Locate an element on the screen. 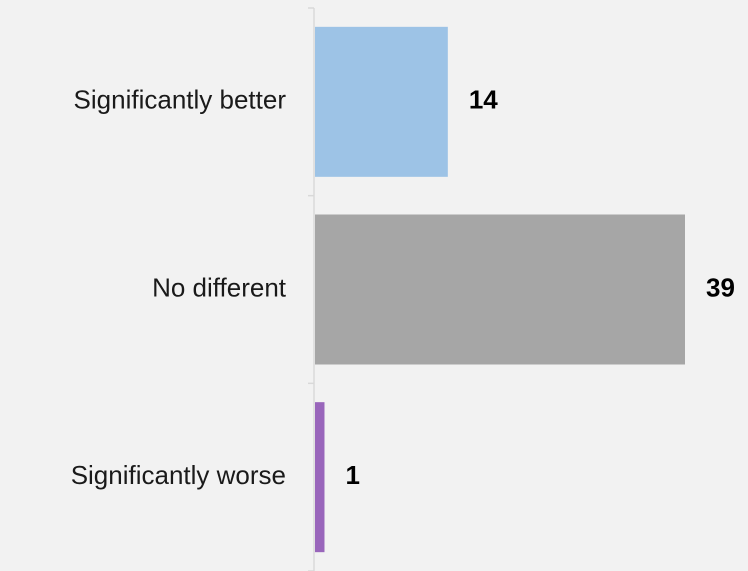  category-axis is located at coordinates (311, 289).